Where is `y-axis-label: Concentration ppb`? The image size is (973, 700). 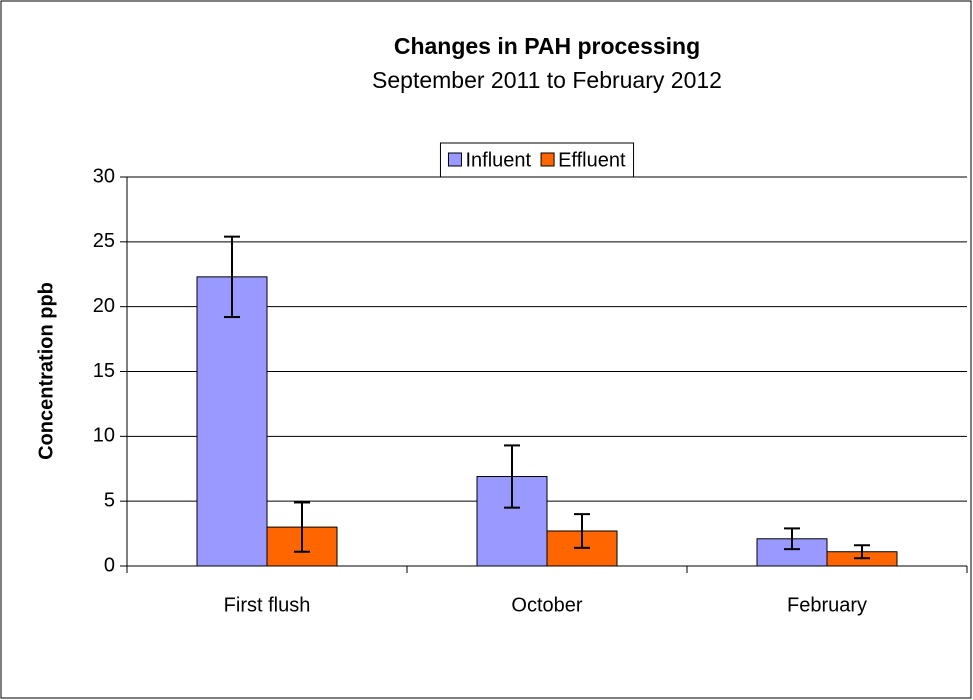 y-axis-label: Concentration ppb is located at coordinates (46, 371).